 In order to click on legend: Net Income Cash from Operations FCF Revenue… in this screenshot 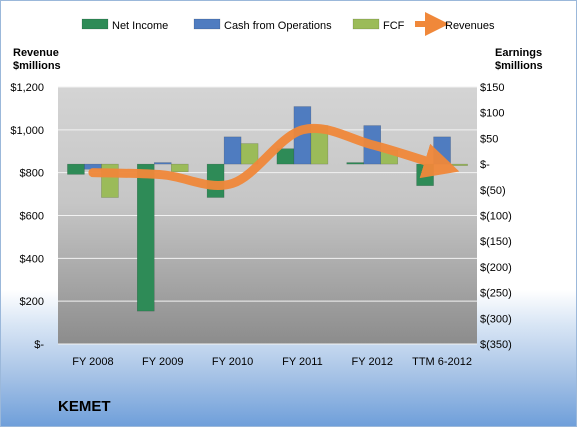, I will do `click(288, 24)`.